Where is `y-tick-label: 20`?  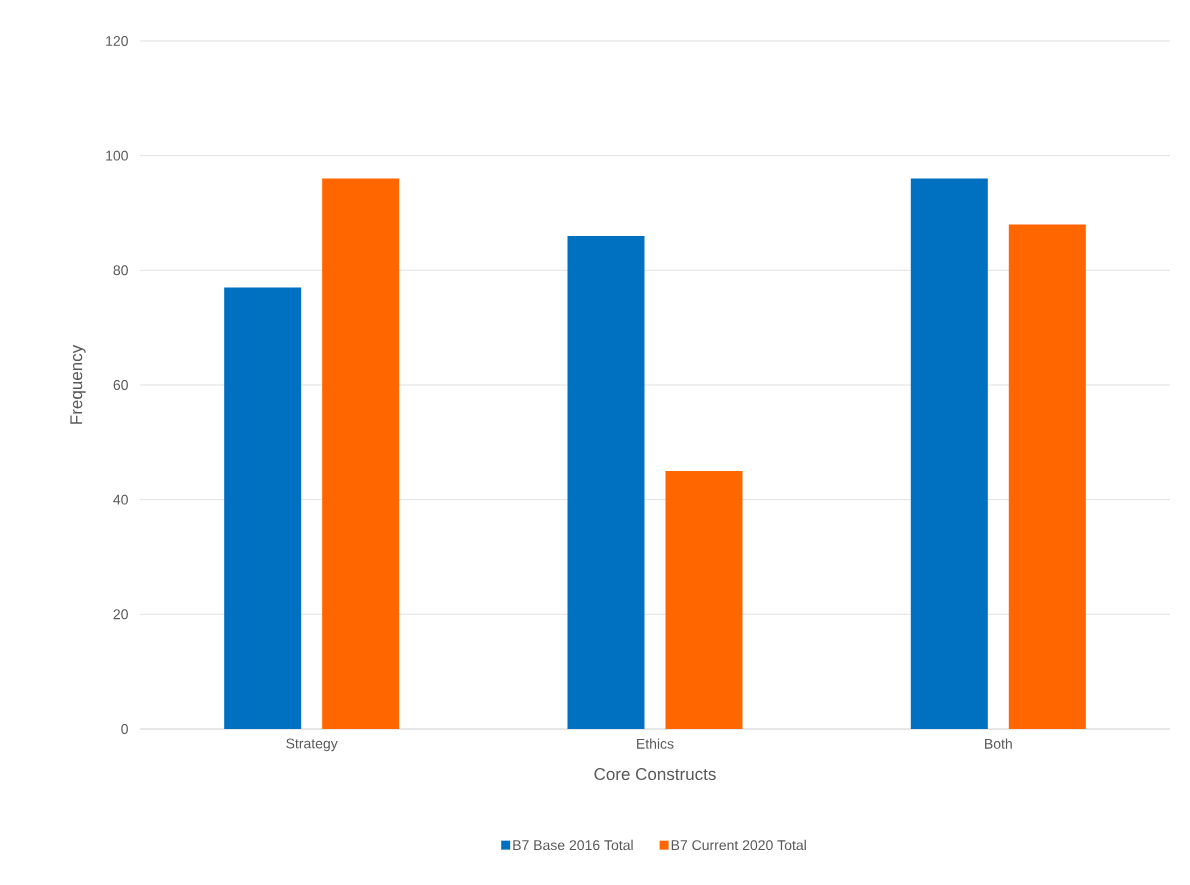
y-tick-label: 20 is located at coordinates (120, 614).